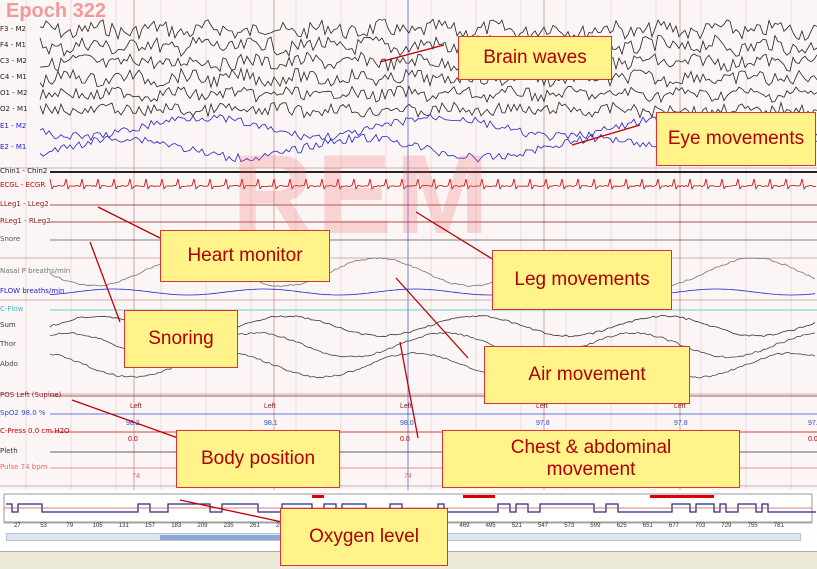 The image size is (817, 569). I want to click on callout-body-position: Body position, so click(258, 459).